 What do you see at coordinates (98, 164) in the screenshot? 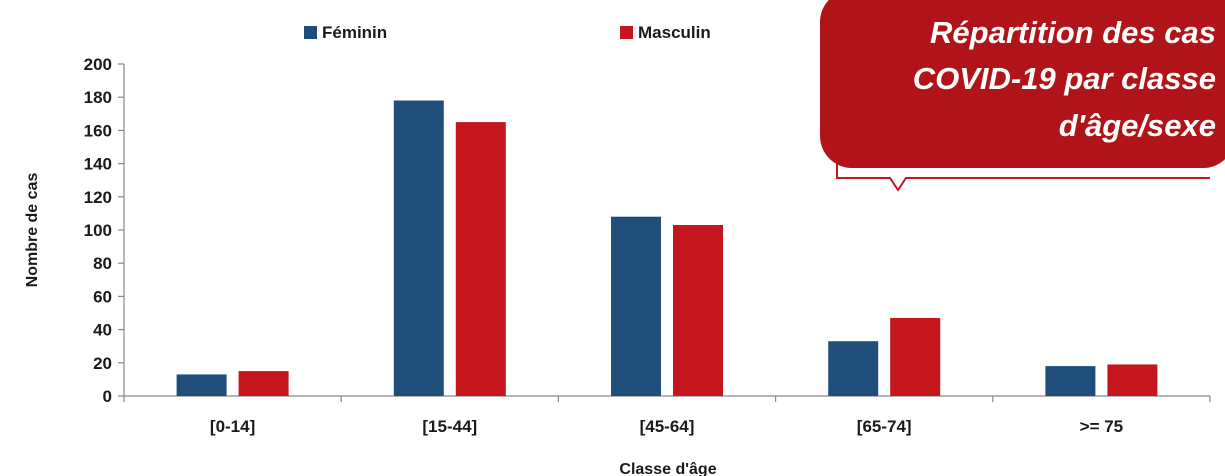
I see `y-tick-label-7: 140` at bounding box center [98, 164].